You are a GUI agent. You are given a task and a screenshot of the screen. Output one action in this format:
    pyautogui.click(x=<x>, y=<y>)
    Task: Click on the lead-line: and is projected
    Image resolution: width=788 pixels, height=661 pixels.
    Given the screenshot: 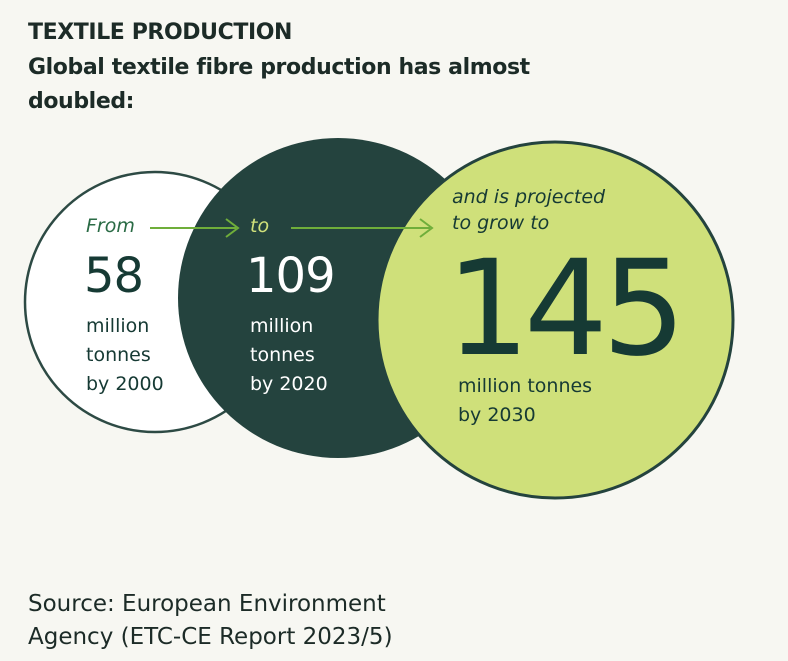 What is the action you would take?
    pyautogui.click(x=529, y=197)
    